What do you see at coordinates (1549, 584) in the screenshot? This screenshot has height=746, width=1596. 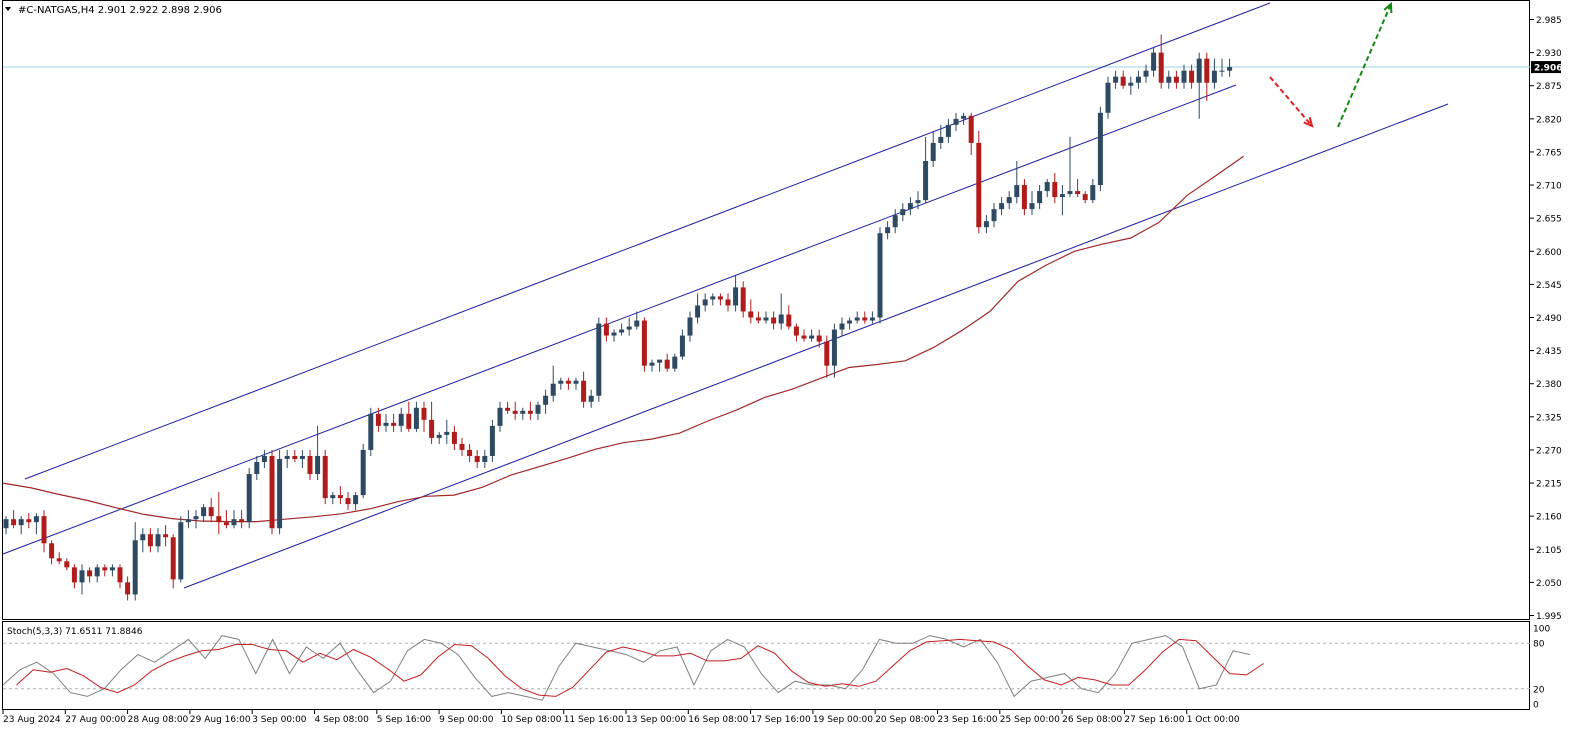 I see `price-tick-label: 2.050` at bounding box center [1549, 584].